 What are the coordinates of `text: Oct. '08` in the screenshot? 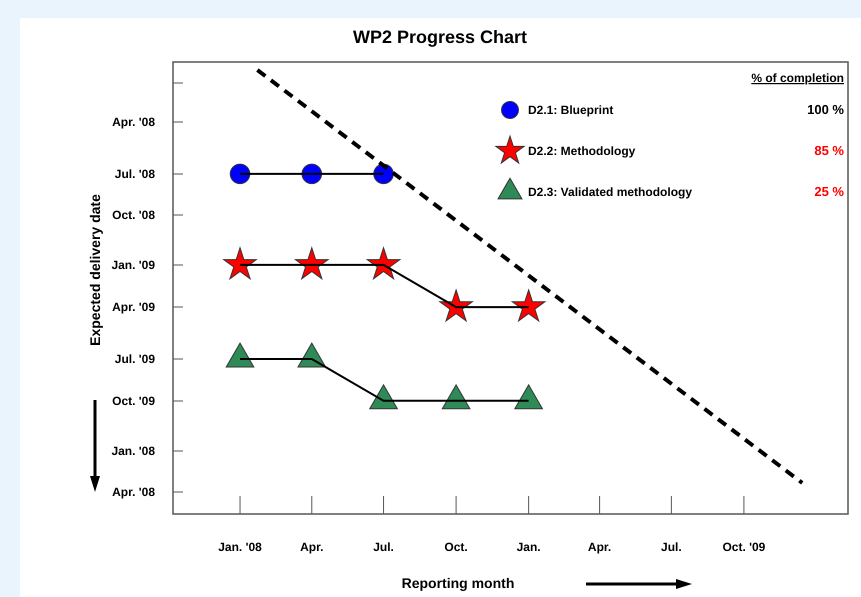 It's located at (134, 215).